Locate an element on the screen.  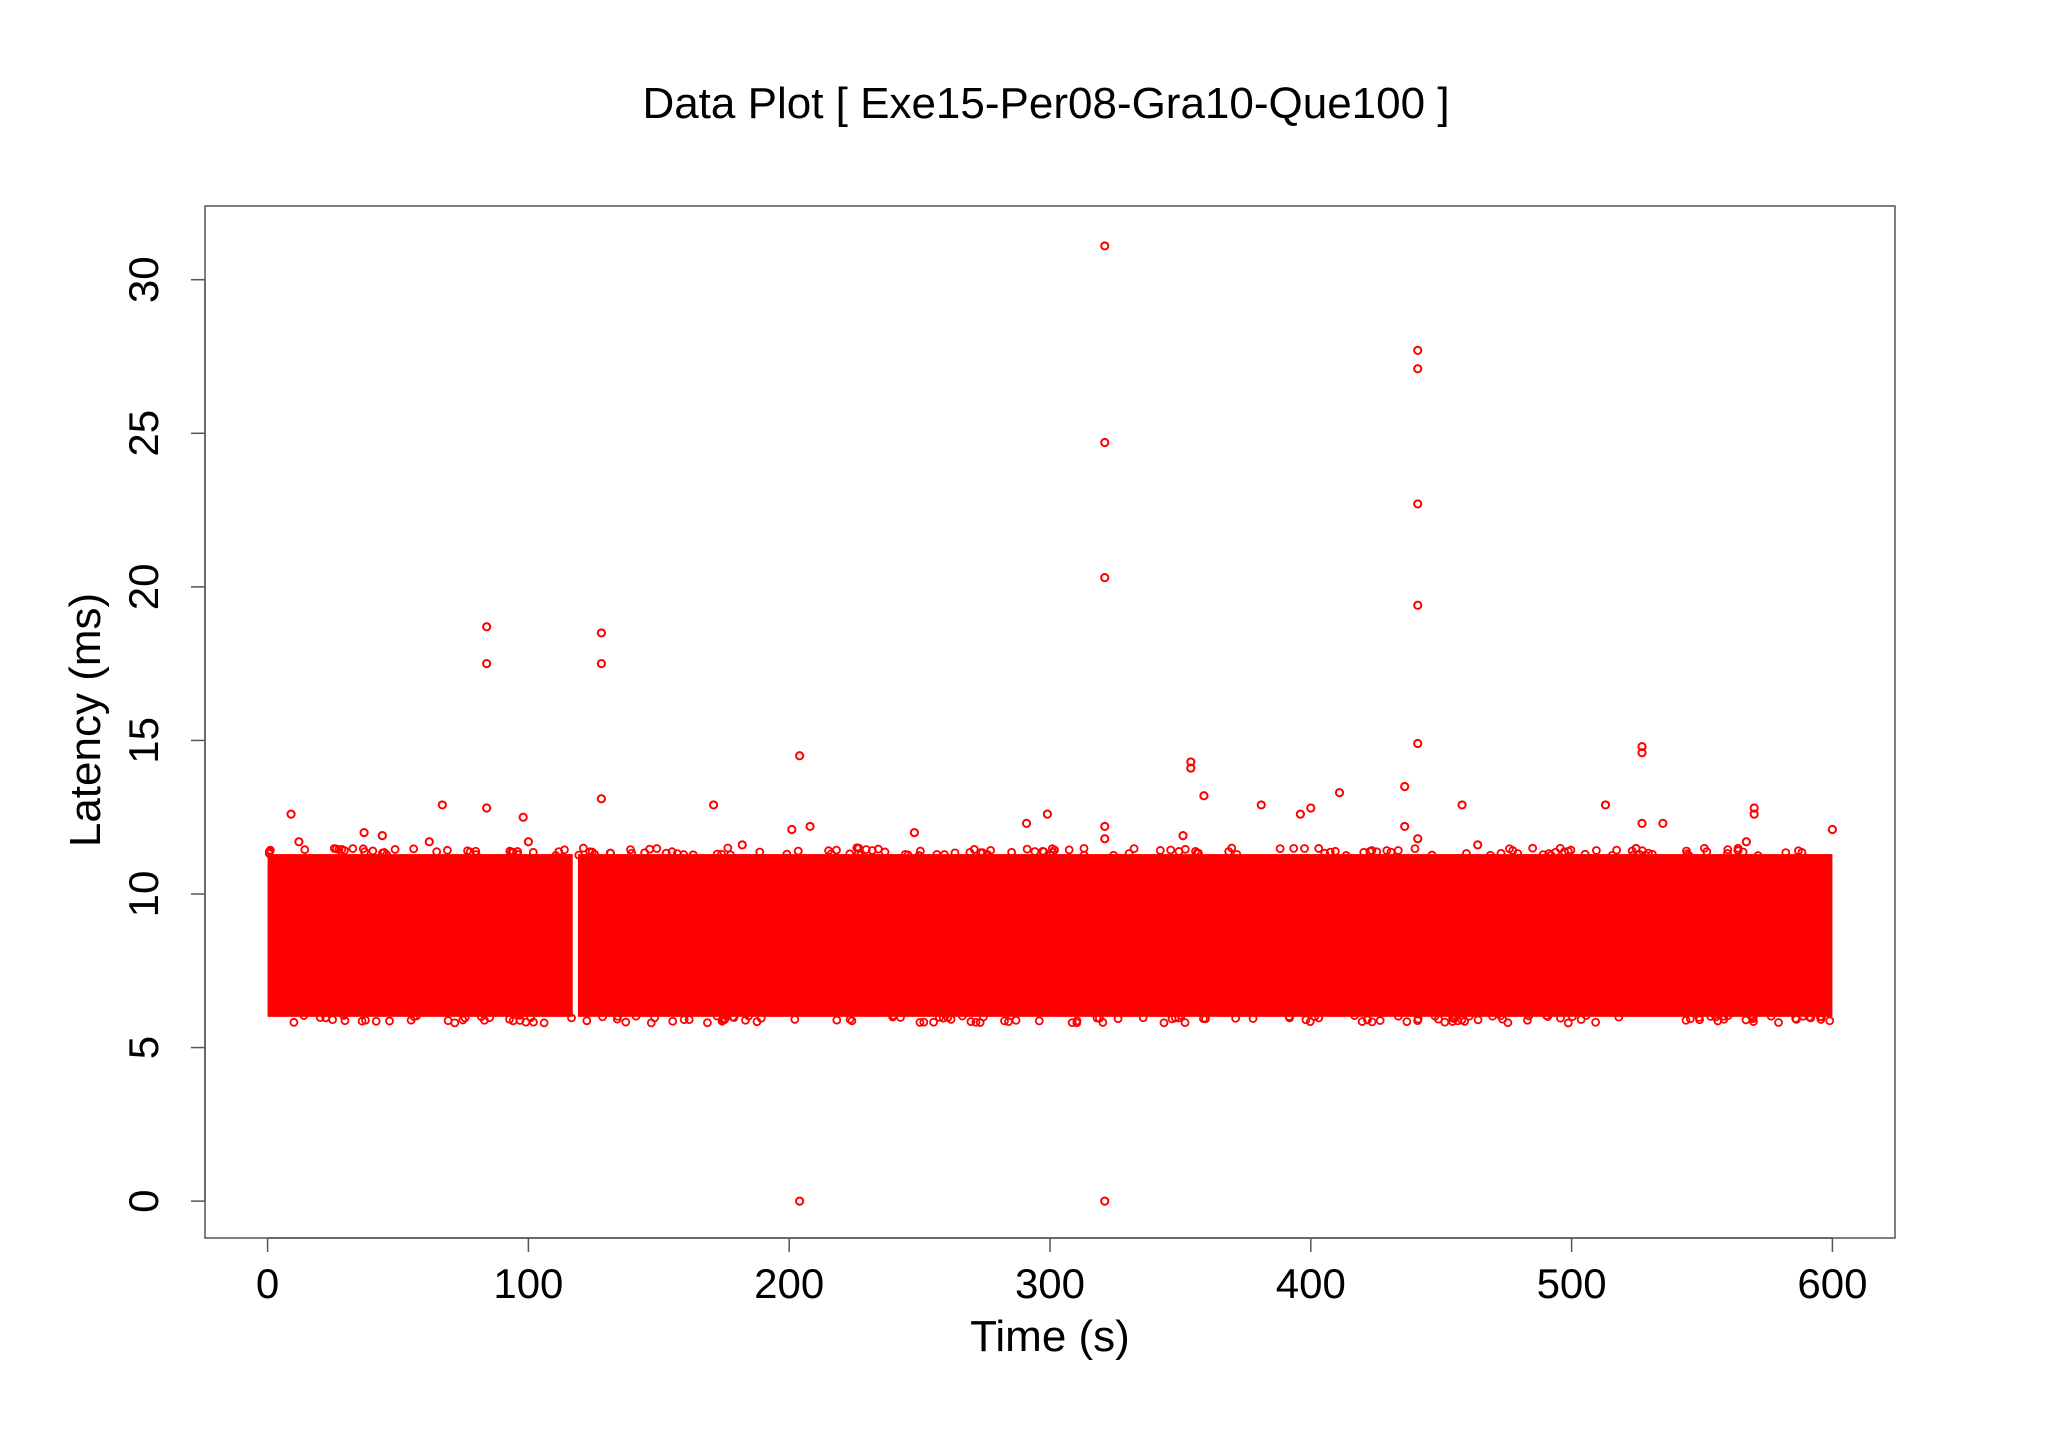
x-tick-label: 500 is located at coordinates (1572, 1283).